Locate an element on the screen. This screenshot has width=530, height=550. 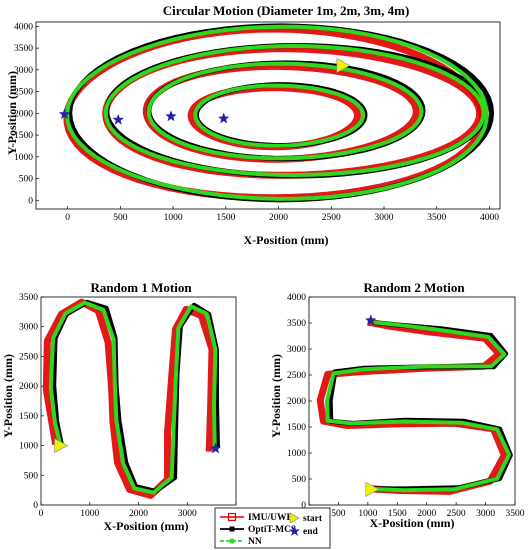
legend-start-marker is located at coordinates (294, 518).